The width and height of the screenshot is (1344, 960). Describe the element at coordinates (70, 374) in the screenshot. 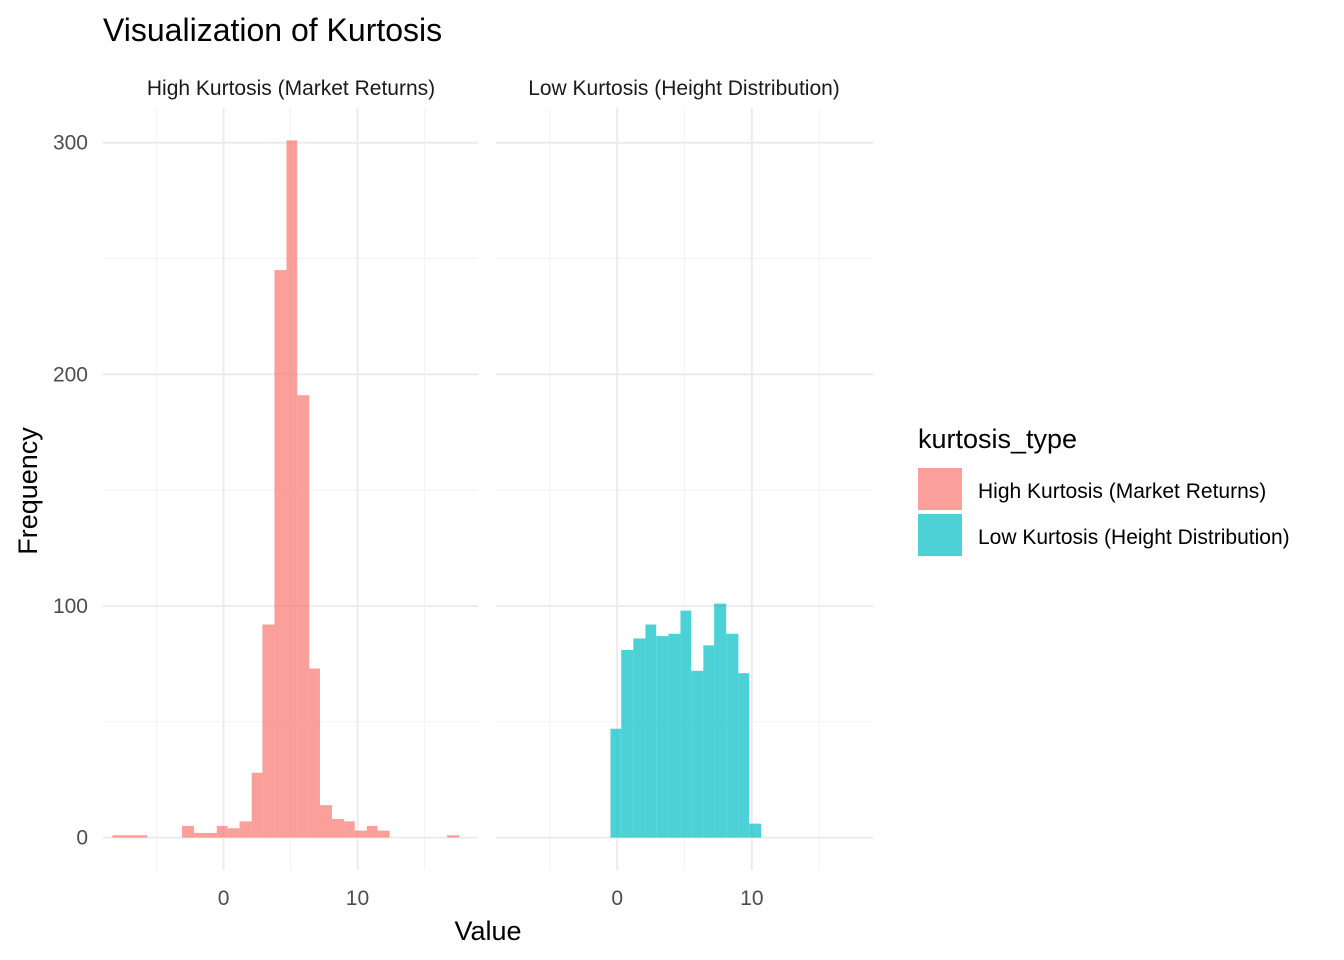

I see `y-tick-label: 200` at that location.